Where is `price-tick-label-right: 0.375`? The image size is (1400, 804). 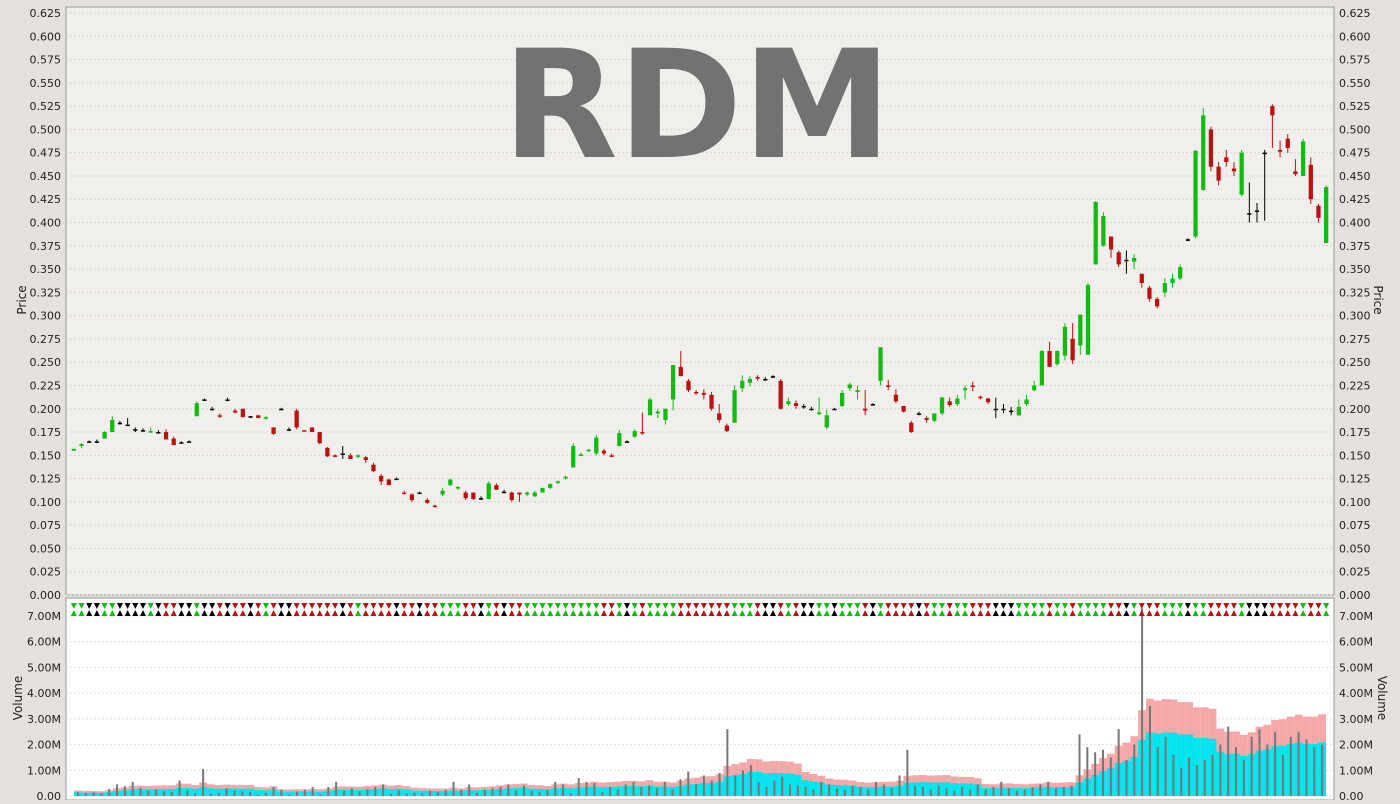 price-tick-label-right: 0.375 is located at coordinates (1355, 246).